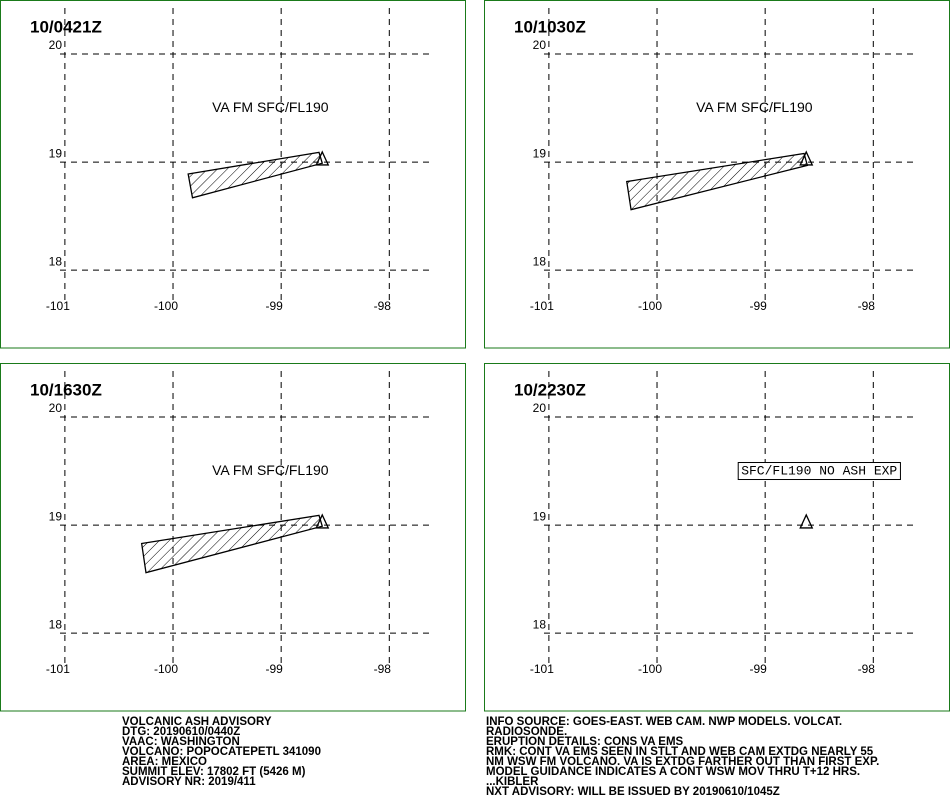 The width and height of the screenshot is (950, 812). Describe the element at coordinates (512, 782) in the screenshot. I see `advisory-line: ...KIBLER` at that location.